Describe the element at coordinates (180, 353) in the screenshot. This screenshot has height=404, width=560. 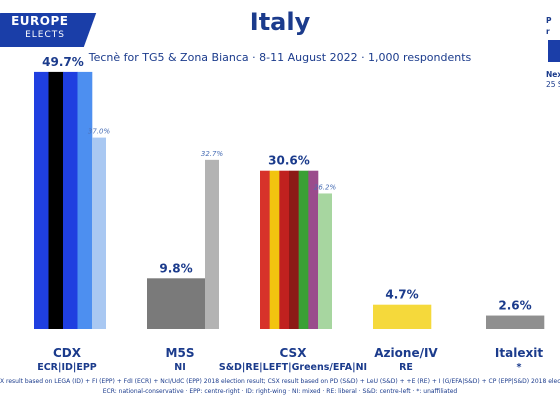
I see `party-name-label: M5S` at that location.